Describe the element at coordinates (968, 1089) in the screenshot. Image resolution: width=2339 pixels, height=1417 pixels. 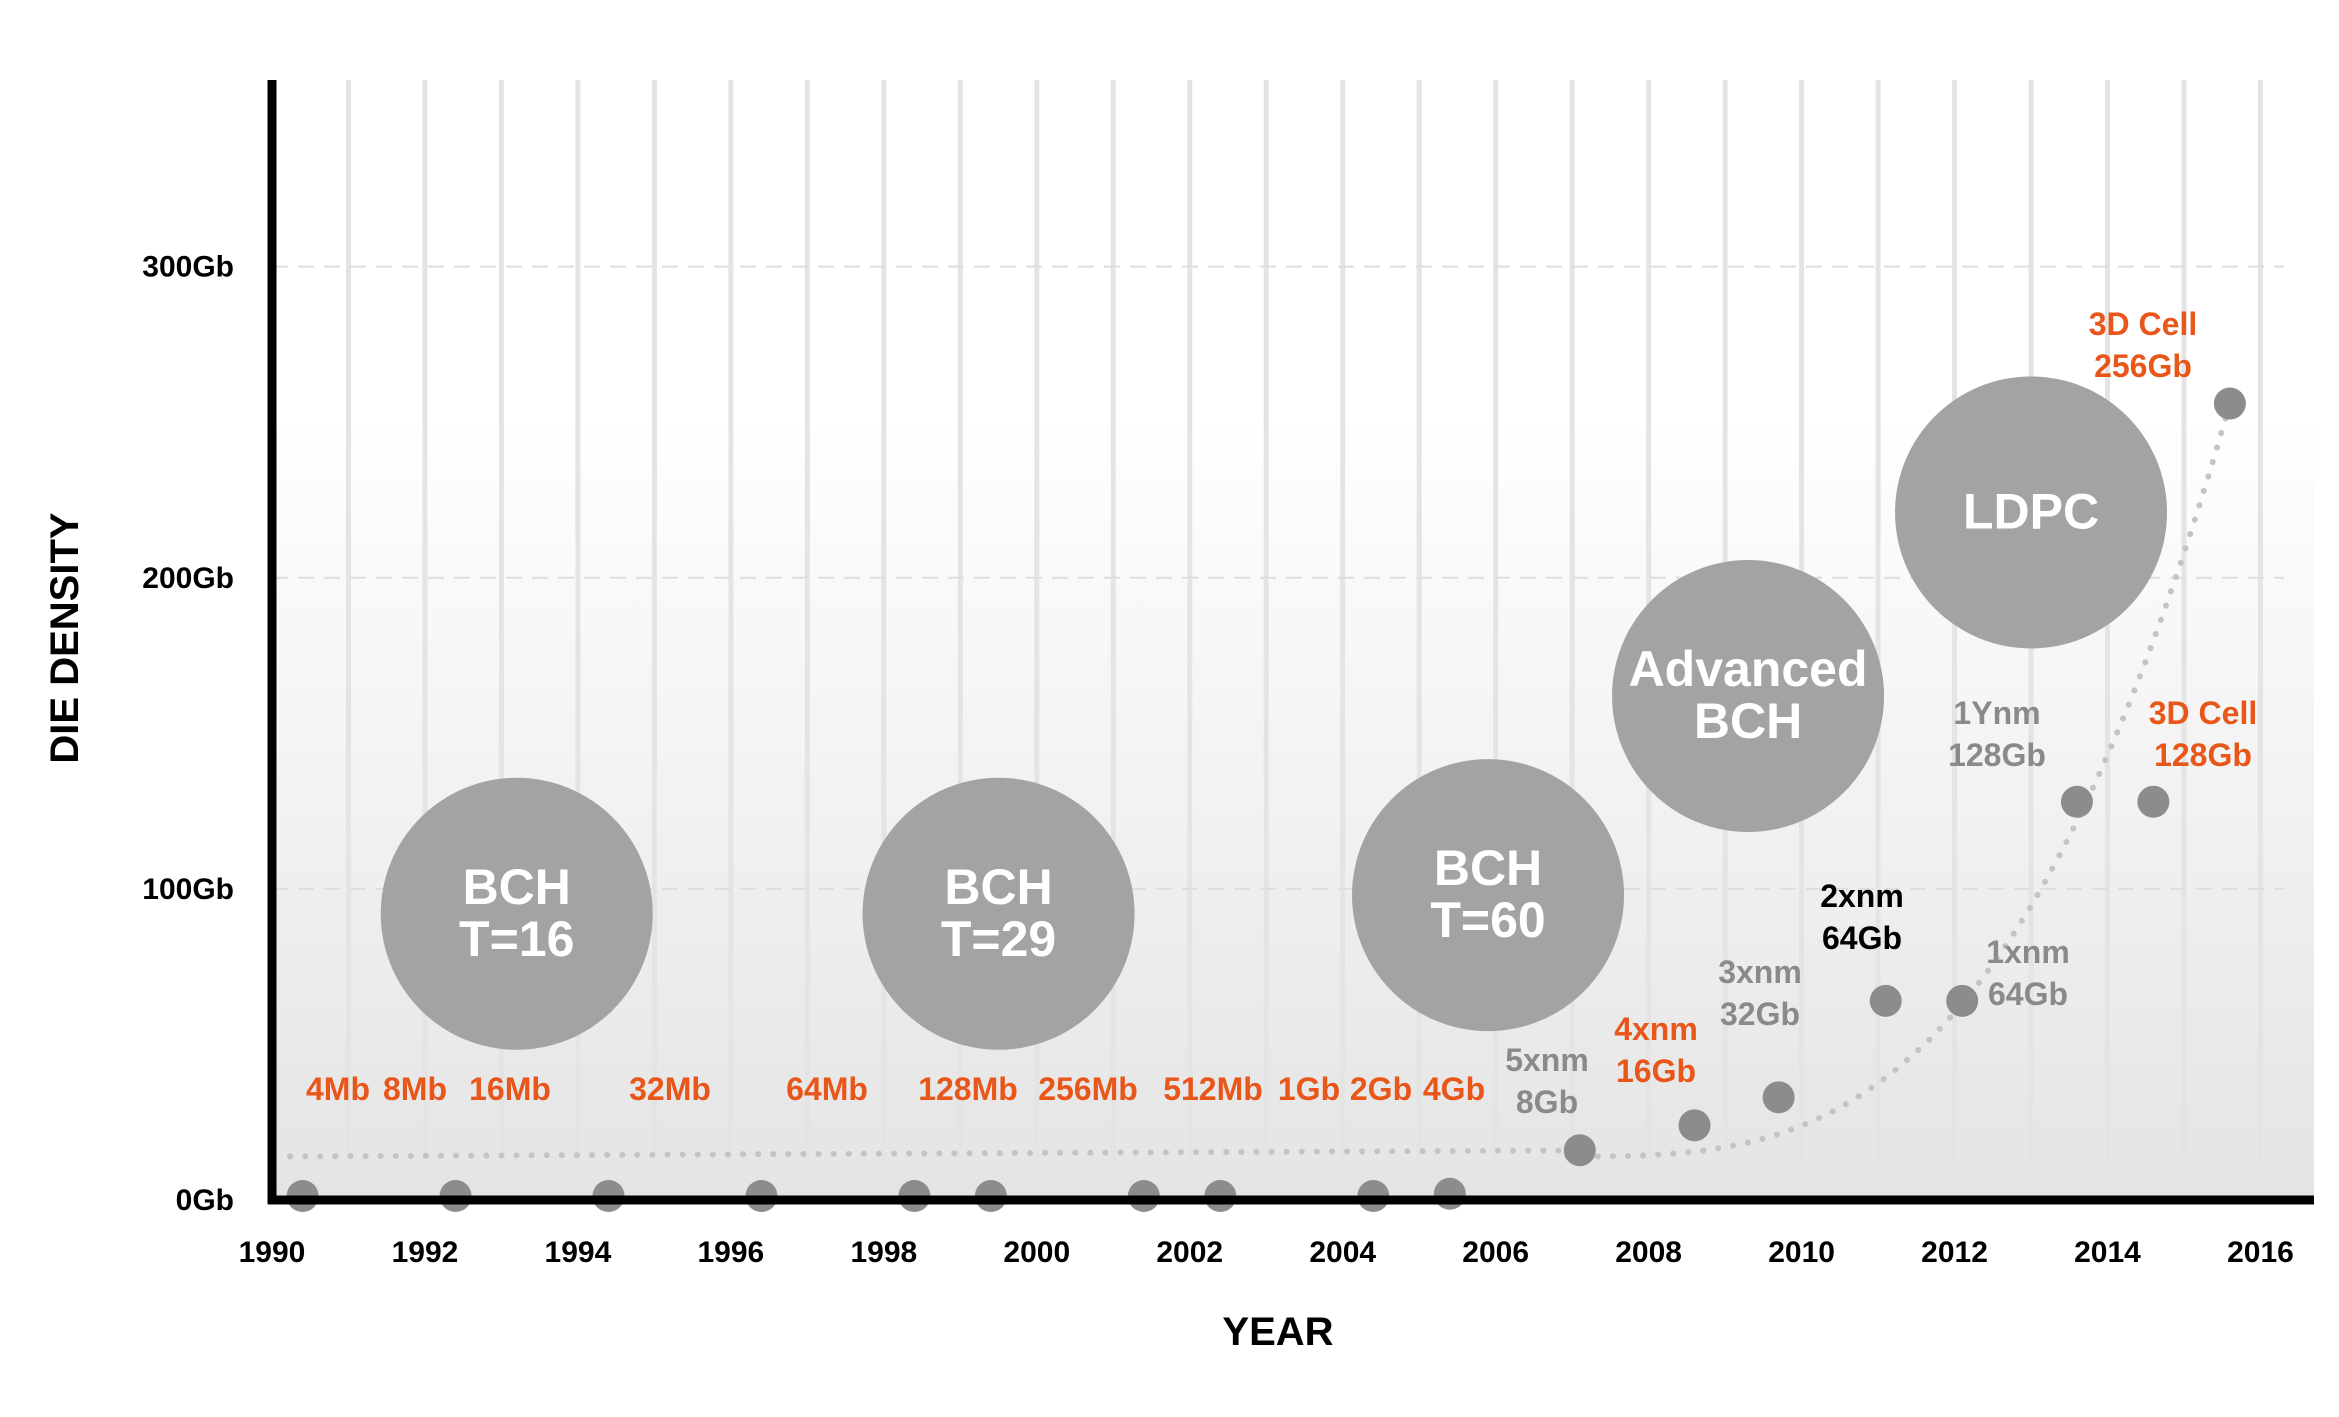
I see `data-label: 128Mb` at that location.